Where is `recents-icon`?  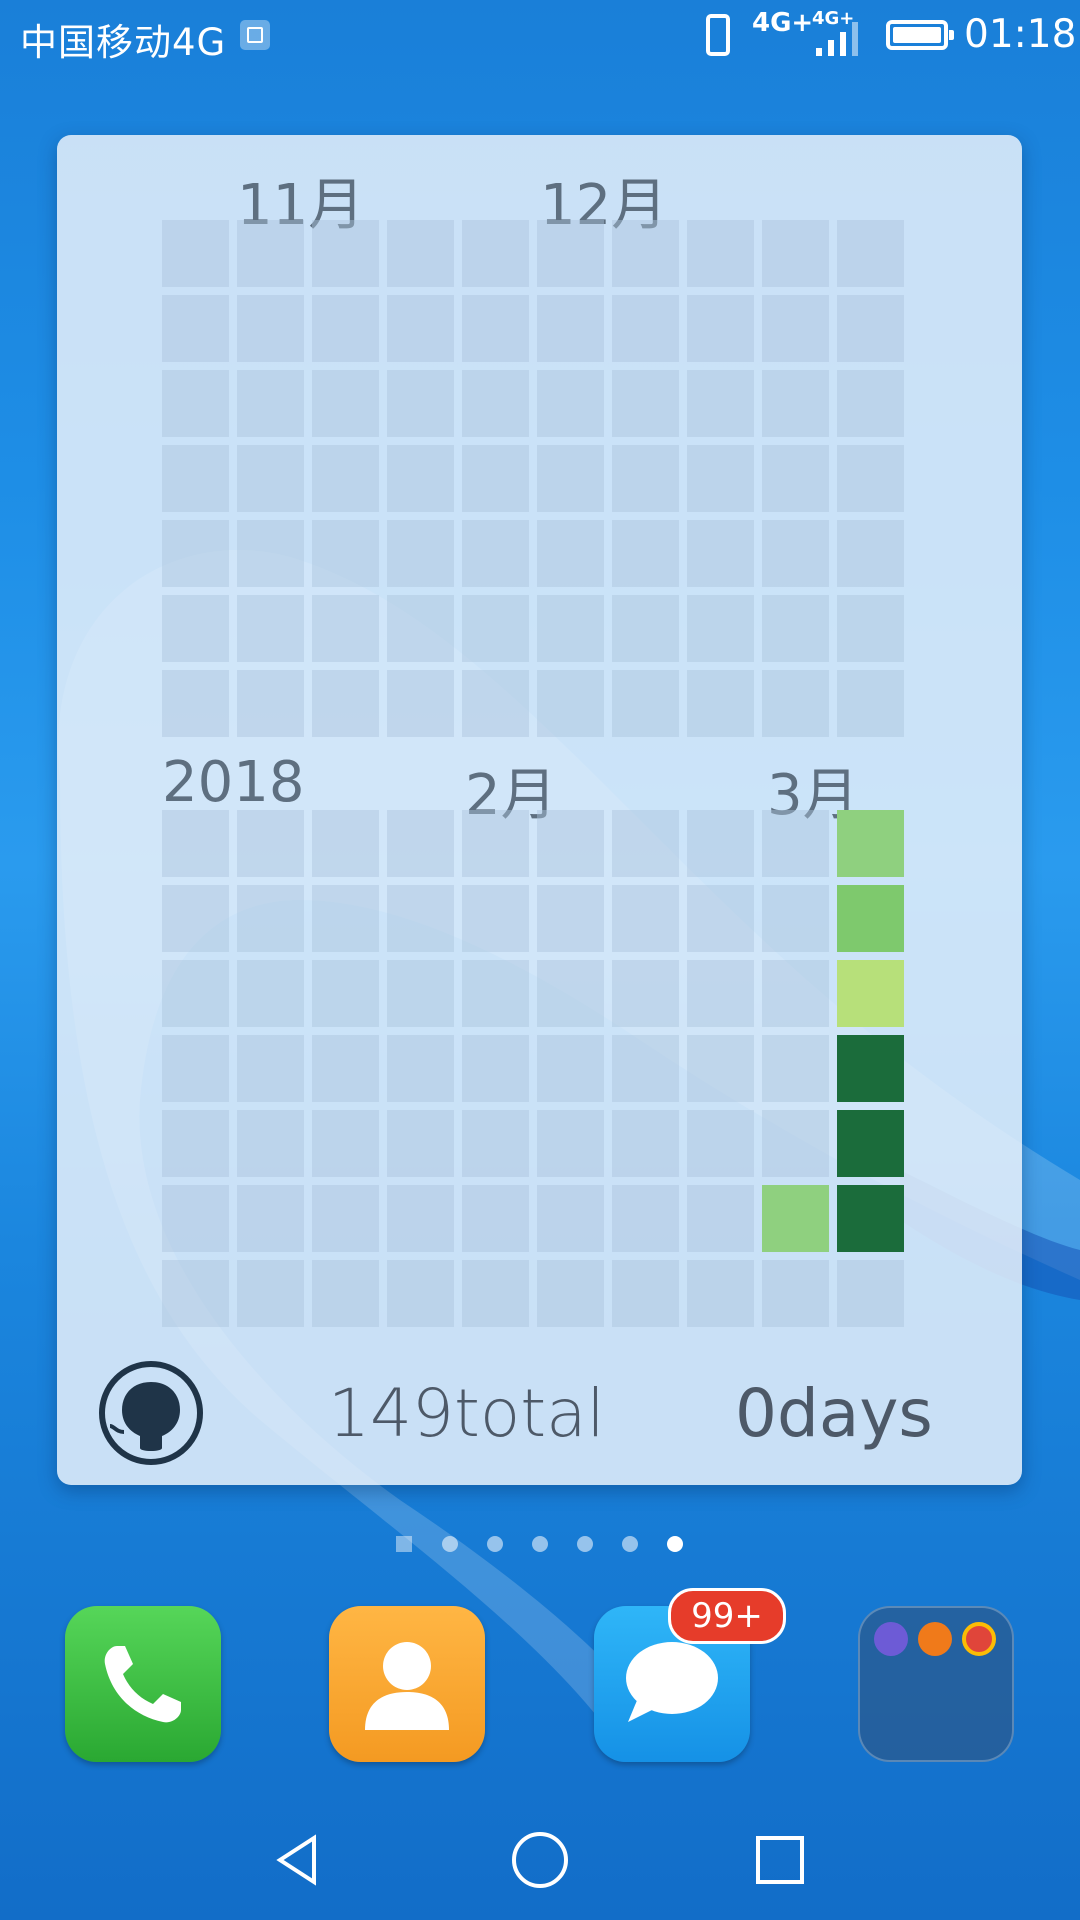
recents-icon is located at coordinates (780, 1860).